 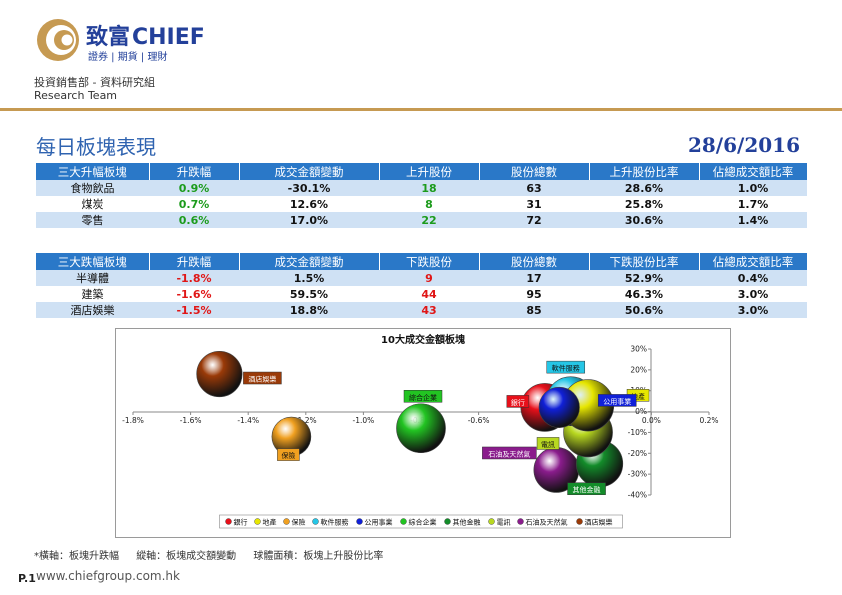 I want to click on turnover-share-cell: 1.7%, so click(x=753, y=204).